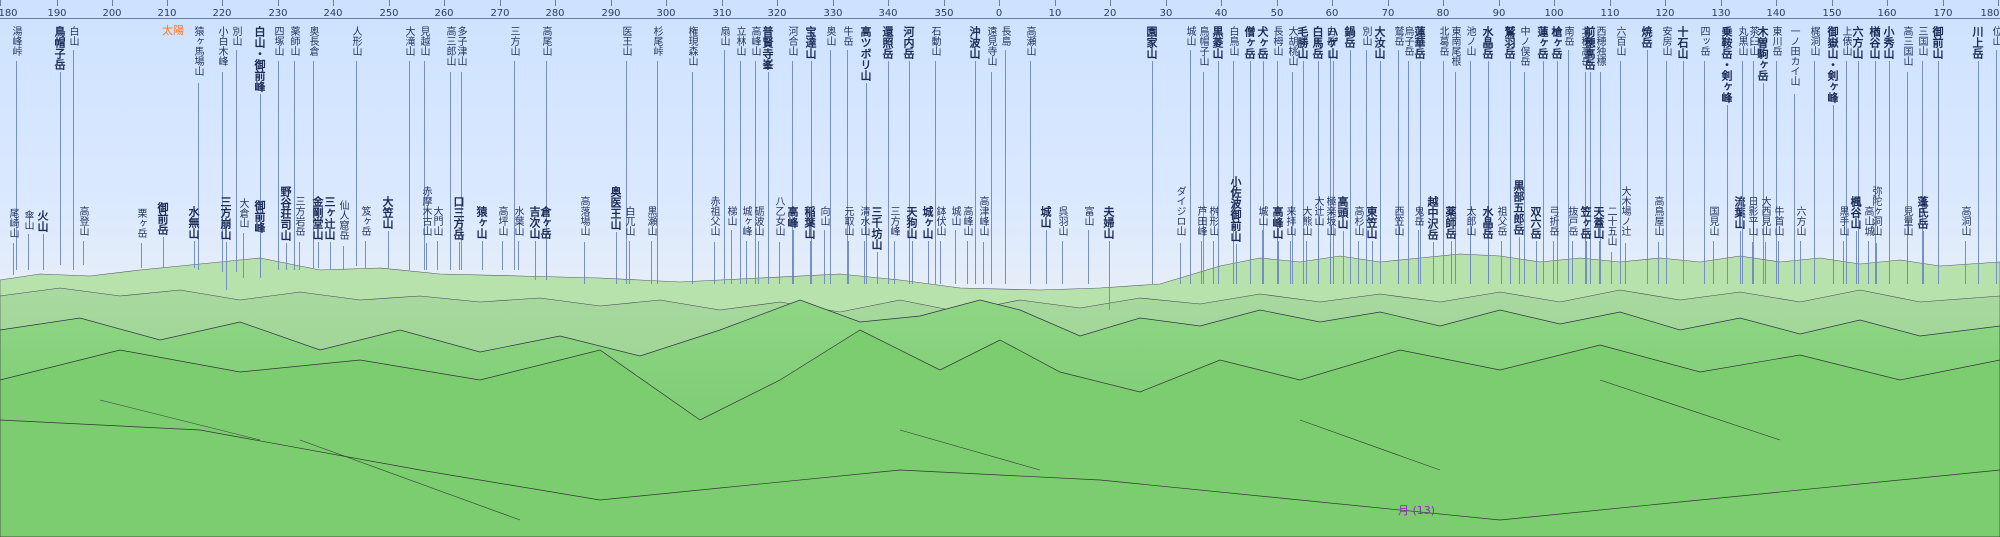 Image resolution: width=2000 pixels, height=537 pixels. I want to click on peak-label: 高坪山, so click(501, 221).